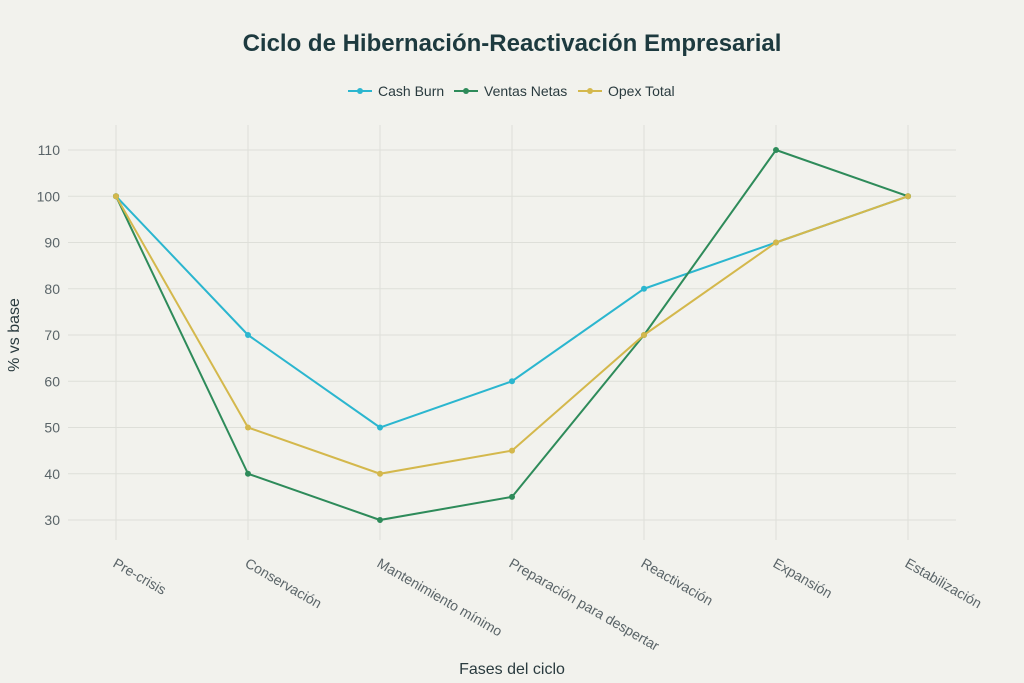 This screenshot has width=1024, height=683. Describe the element at coordinates (52, 381) in the screenshot. I see `y-tick-label: 60` at that location.